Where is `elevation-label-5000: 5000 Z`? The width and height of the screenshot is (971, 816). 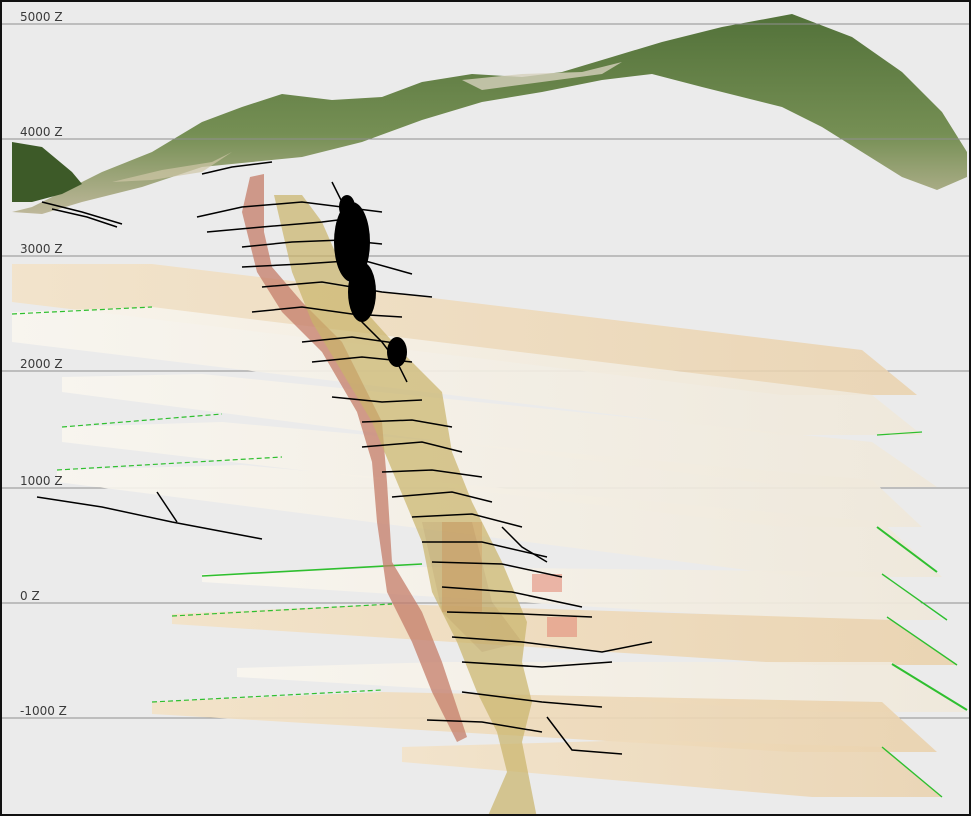 elevation-label-5000: 5000 Z is located at coordinates (41, 17).